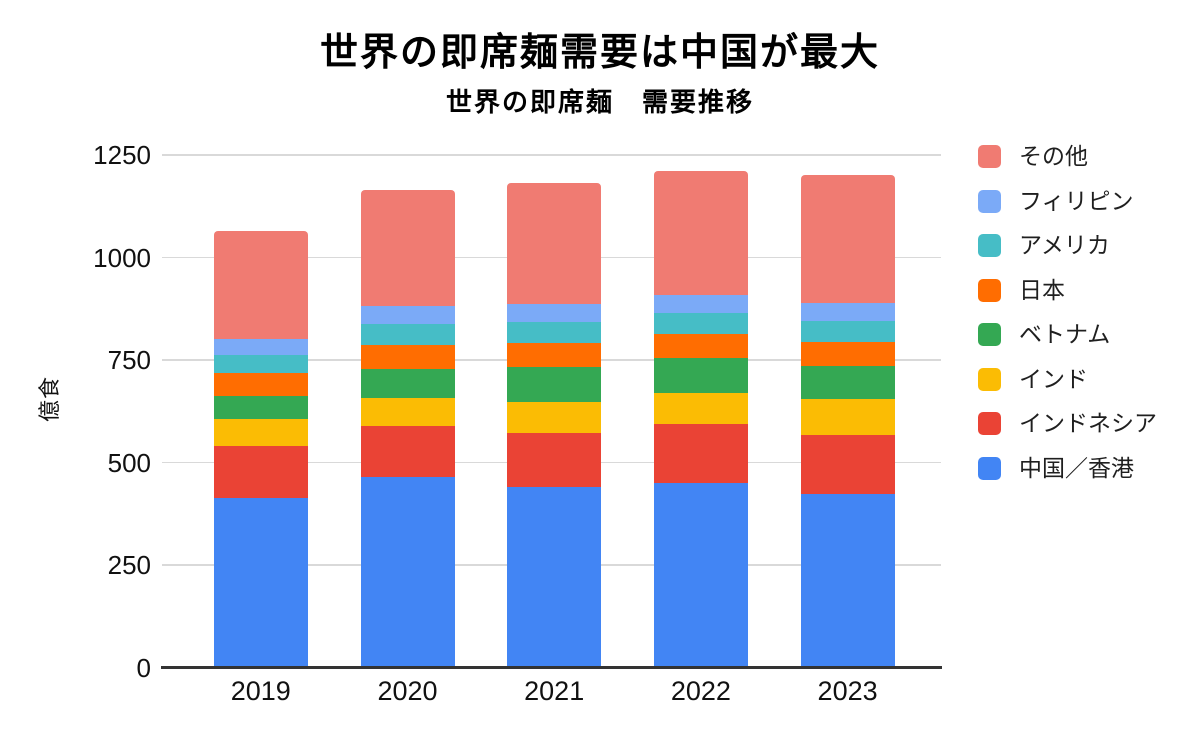 The width and height of the screenshot is (1200, 742). Describe the element at coordinates (847, 691) in the screenshot. I see `x-tick-label: 2023` at that location.